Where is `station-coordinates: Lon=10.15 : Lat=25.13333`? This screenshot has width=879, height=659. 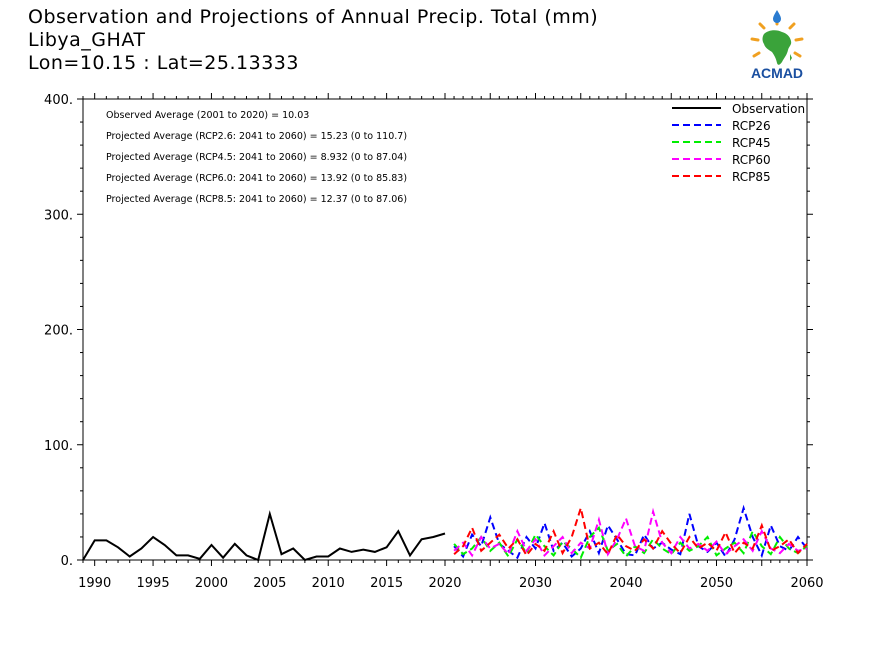
station-coordinates: Lon=10.15 : Lat=25.13333 is located at coordinates (163, 63).